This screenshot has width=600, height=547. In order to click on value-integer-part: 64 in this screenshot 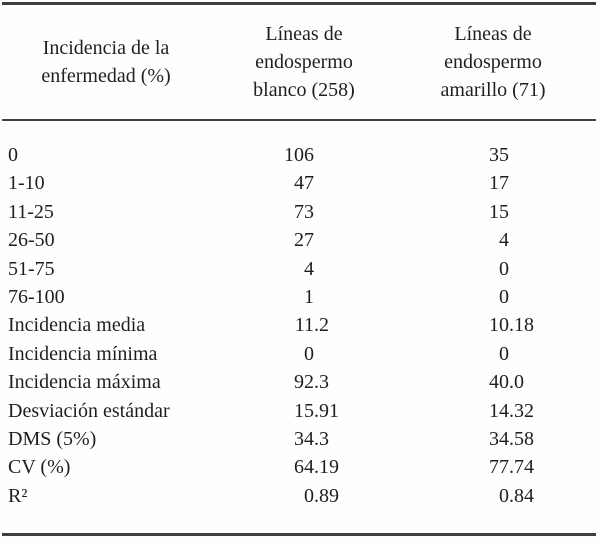, I will do `click(304, 467)`.